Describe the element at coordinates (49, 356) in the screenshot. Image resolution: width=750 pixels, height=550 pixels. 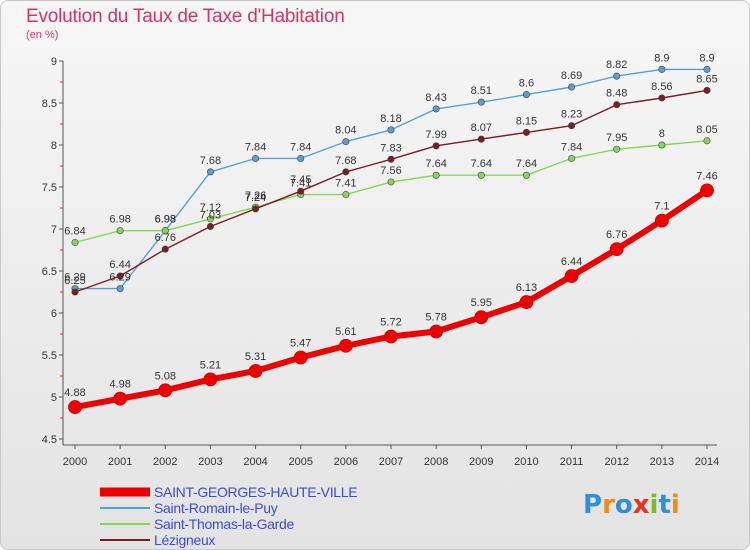
I see `y-tick-label: 5.5` at that location.